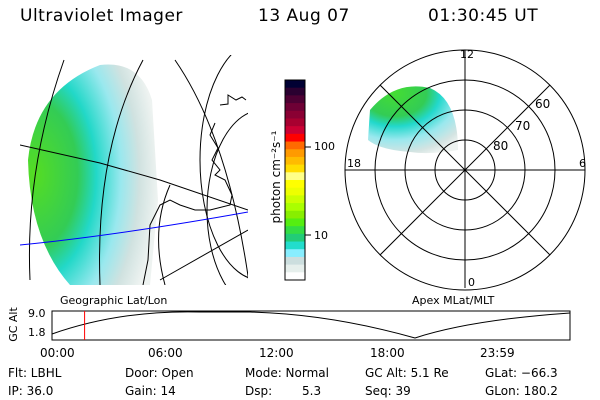 The width and height of the screenshot is (600, 400). Describe the element at coordinates (453, 300) in the screenshot. I see `apex-label: Apex MLat/MLT` at that location.